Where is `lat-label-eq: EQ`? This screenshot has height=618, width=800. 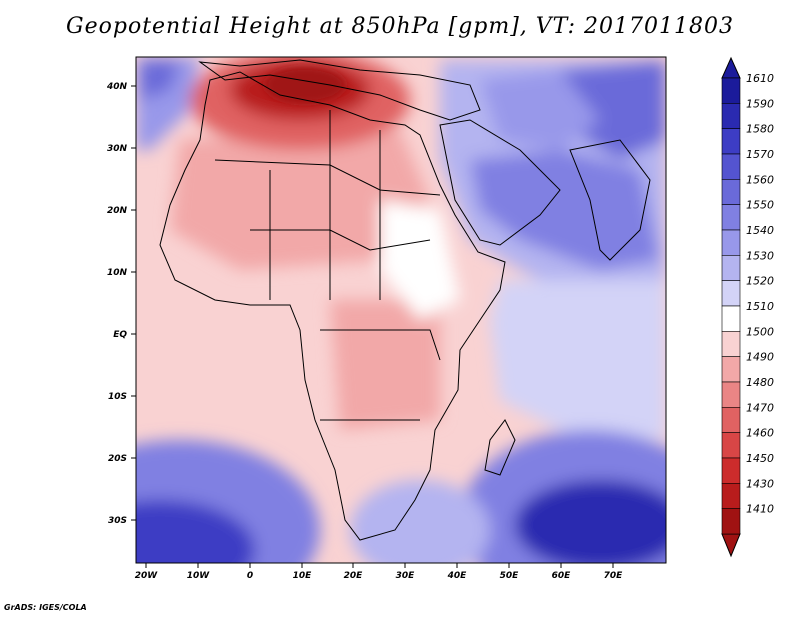
lat-label-eq: EQ is located at coordinates (120, 335).